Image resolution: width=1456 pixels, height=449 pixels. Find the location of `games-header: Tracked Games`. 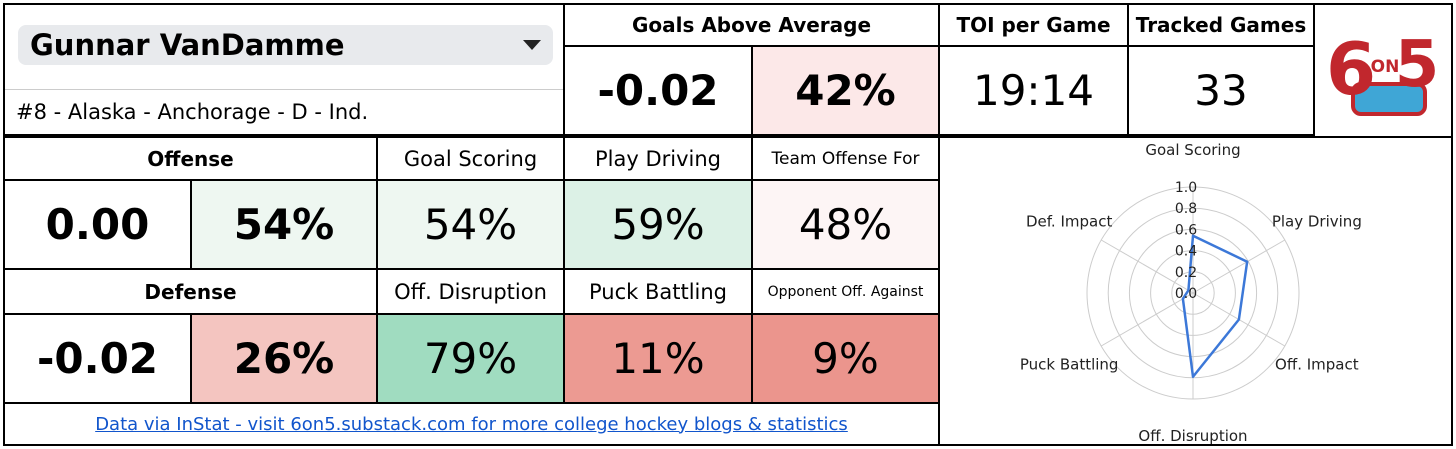

games-header: Tracked Games is located at coordinates (1221, 25).